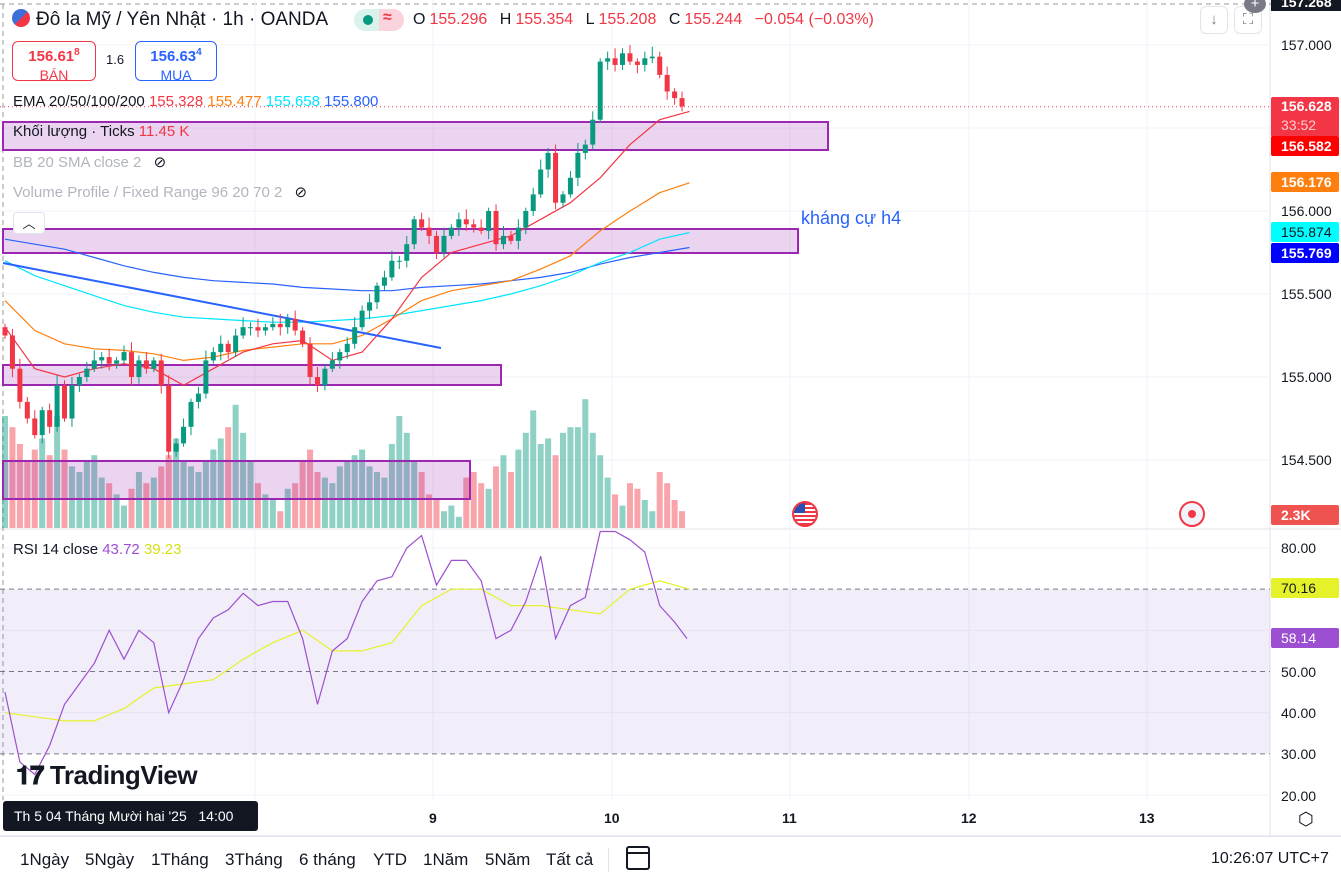 The image size is (1341, 886). What do you see at coordinates (805, 514) in the screenshot?
I see `us-economic-event-flag-icon` at bounding box center [805, 514].